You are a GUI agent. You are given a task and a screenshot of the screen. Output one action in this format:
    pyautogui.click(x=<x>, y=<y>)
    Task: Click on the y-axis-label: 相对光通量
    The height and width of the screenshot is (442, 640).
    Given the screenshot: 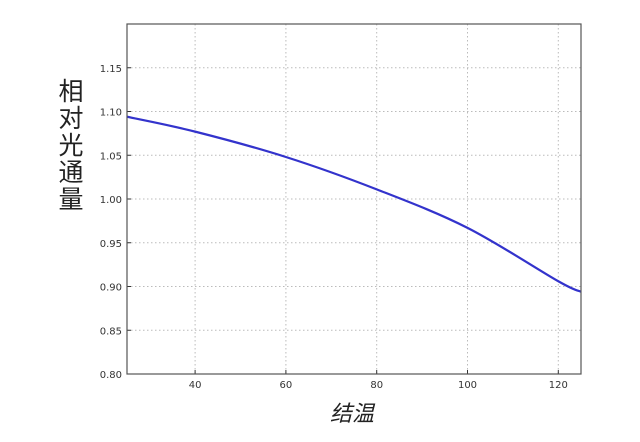 What is the action you would take?
    pyautogui.click(x=71, y=145)
    